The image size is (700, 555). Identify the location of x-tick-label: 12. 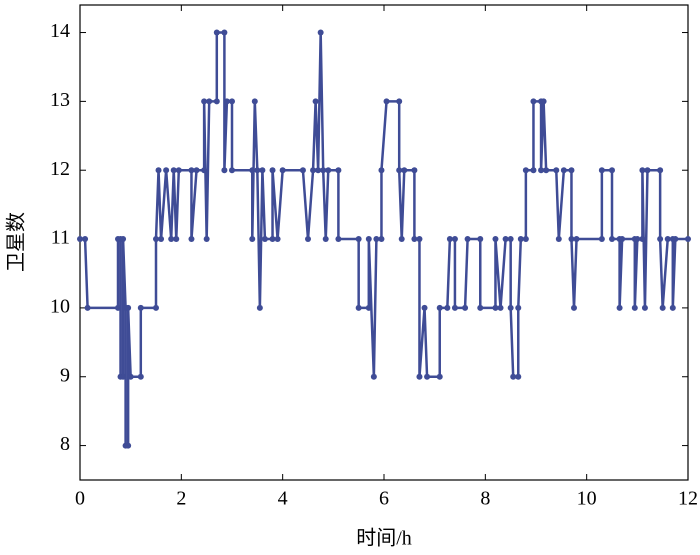
(688, 499).